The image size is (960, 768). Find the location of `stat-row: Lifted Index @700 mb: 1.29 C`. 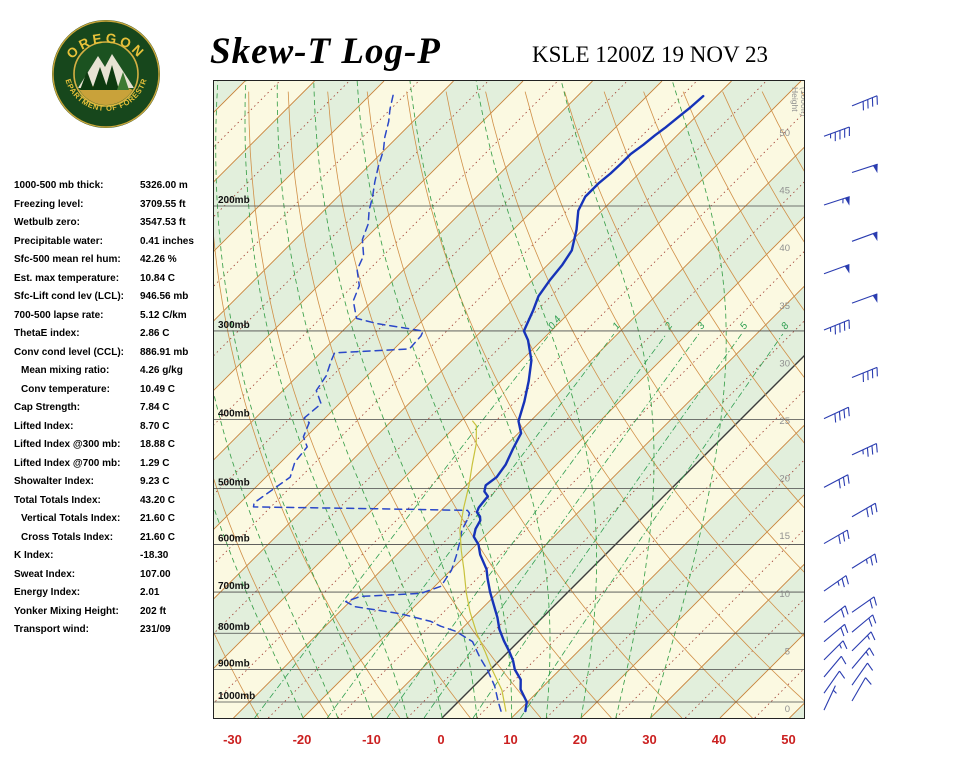

stat-row: Lifted Index @700 mb: 1.29 C is located at coordinates (114, 467).